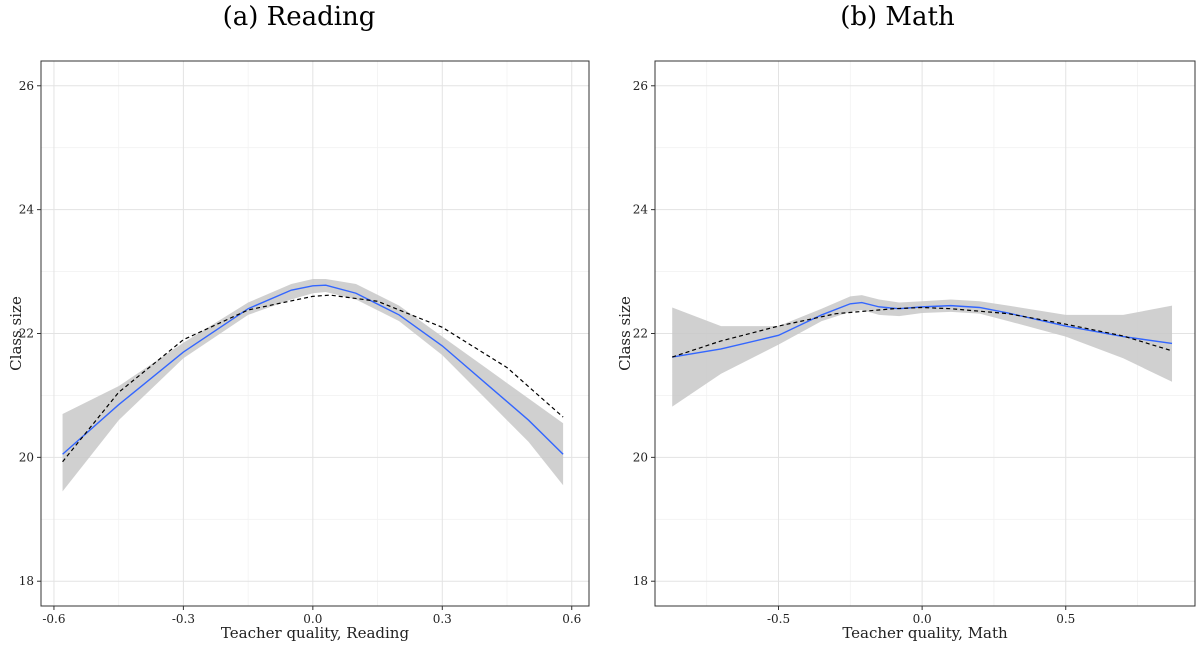 The image size is (1197, 647). I want to click on x-tick-label: 0.3, so click(442, 619).